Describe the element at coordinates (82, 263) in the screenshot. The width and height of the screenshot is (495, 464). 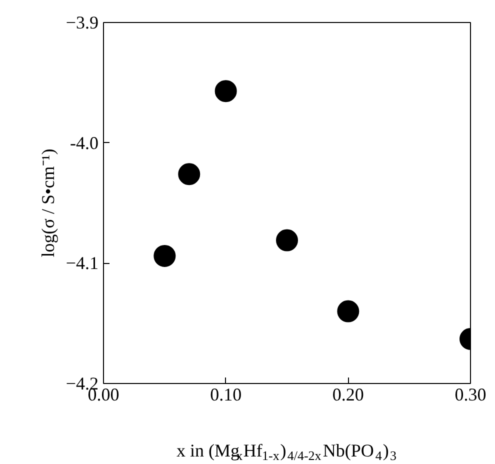
I see `y-tick-label: −4.1` at that location.